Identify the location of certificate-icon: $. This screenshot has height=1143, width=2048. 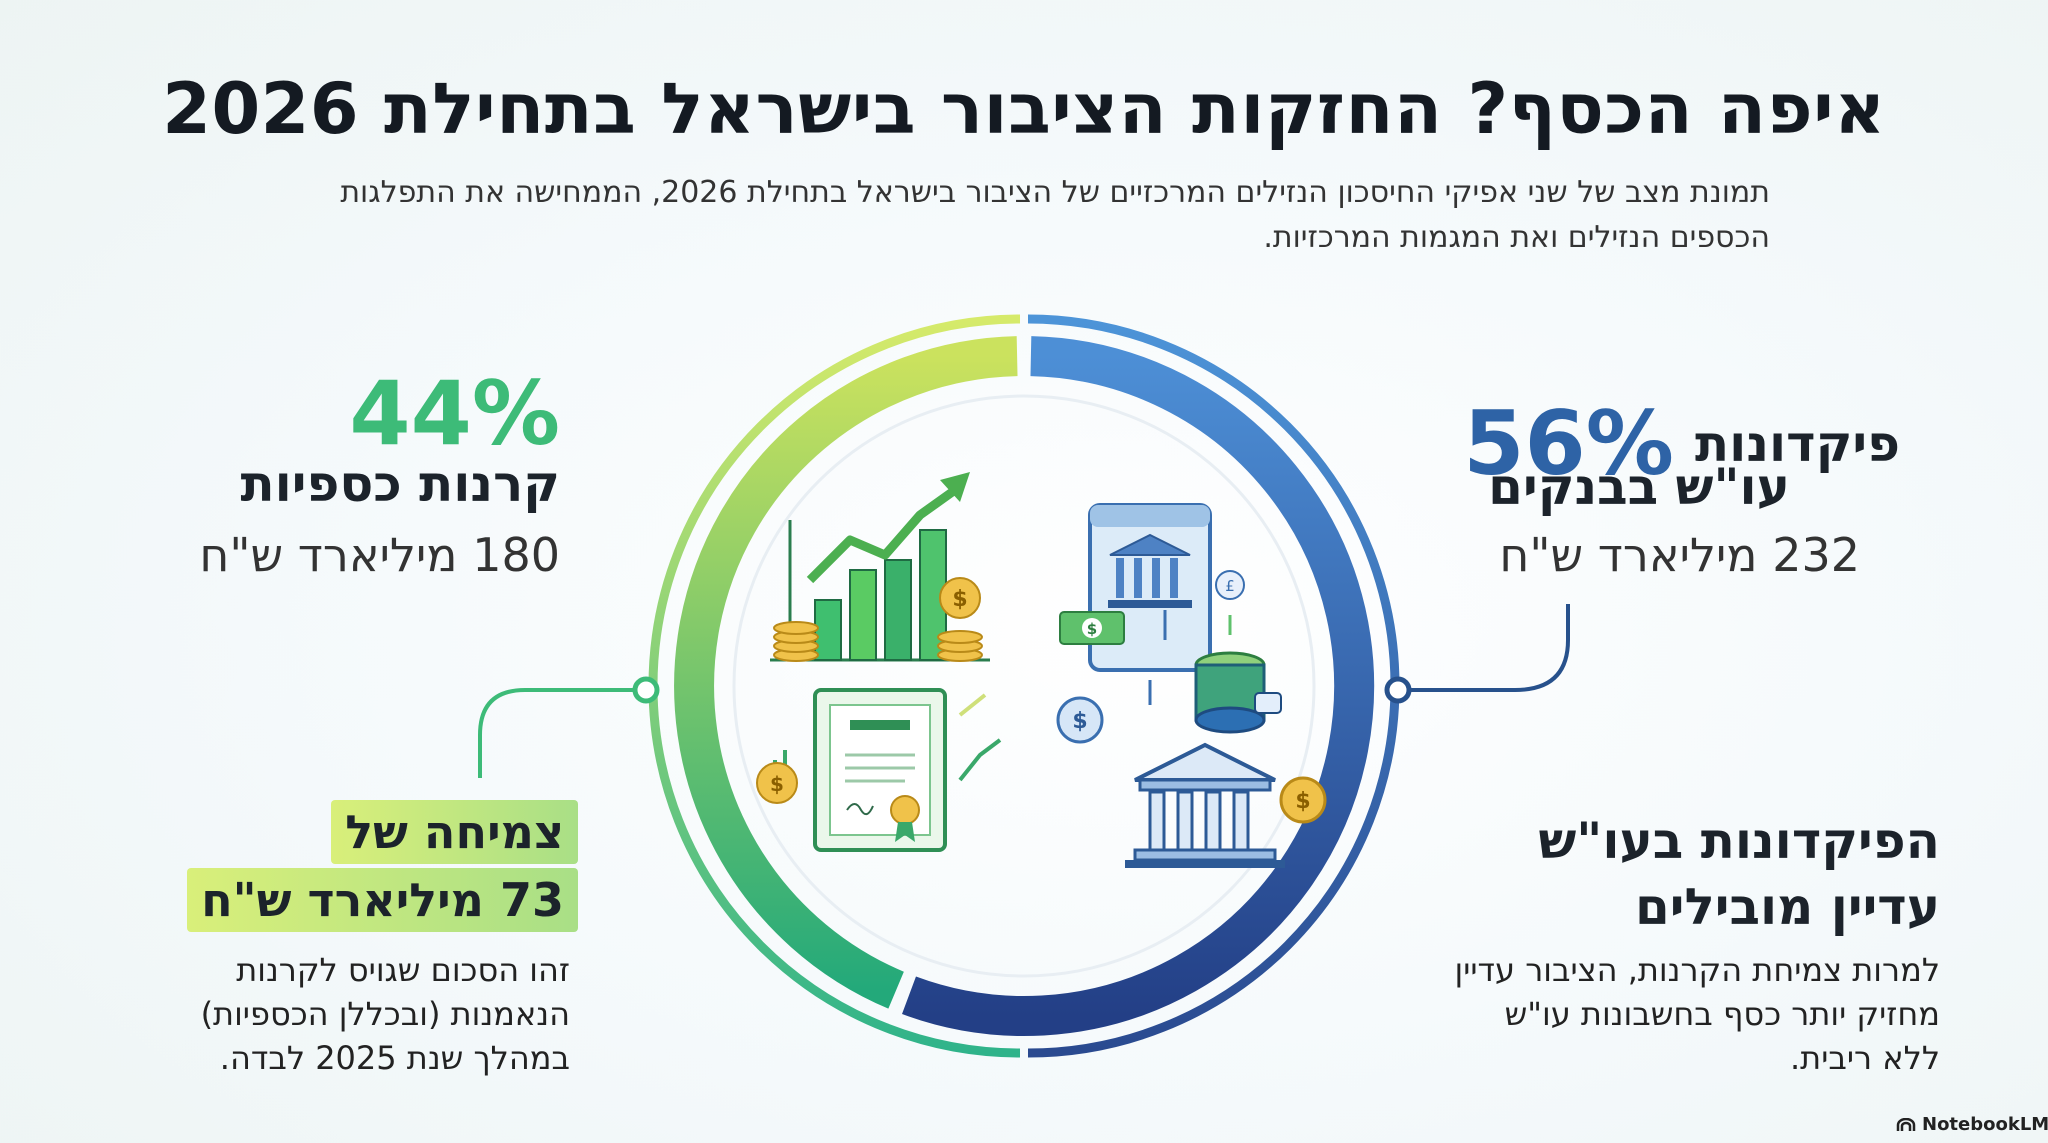
(879, 770).